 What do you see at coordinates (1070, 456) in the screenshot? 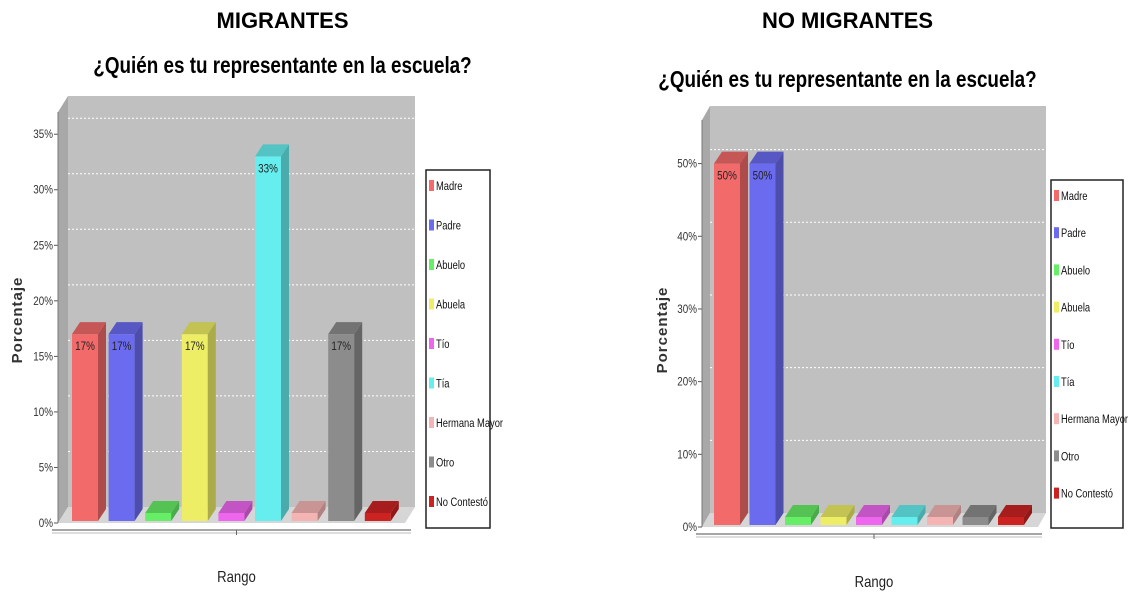
I see `legend-entry: Otro` at bounding box center [1070, 456].